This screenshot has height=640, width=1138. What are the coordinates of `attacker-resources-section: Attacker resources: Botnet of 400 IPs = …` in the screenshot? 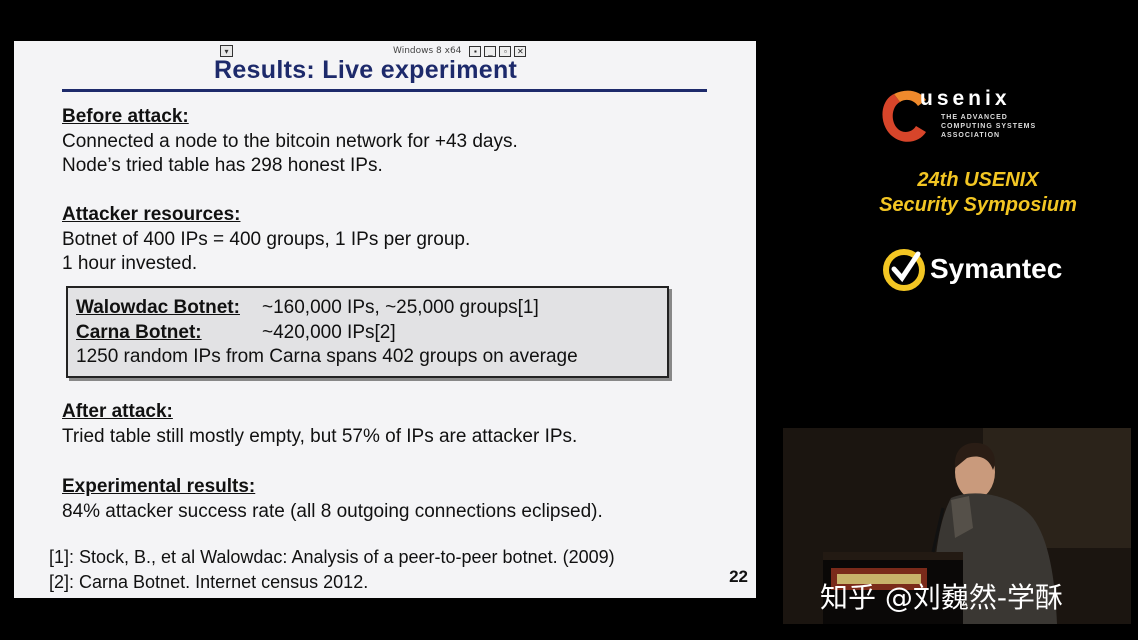 It's located at (266, 240).